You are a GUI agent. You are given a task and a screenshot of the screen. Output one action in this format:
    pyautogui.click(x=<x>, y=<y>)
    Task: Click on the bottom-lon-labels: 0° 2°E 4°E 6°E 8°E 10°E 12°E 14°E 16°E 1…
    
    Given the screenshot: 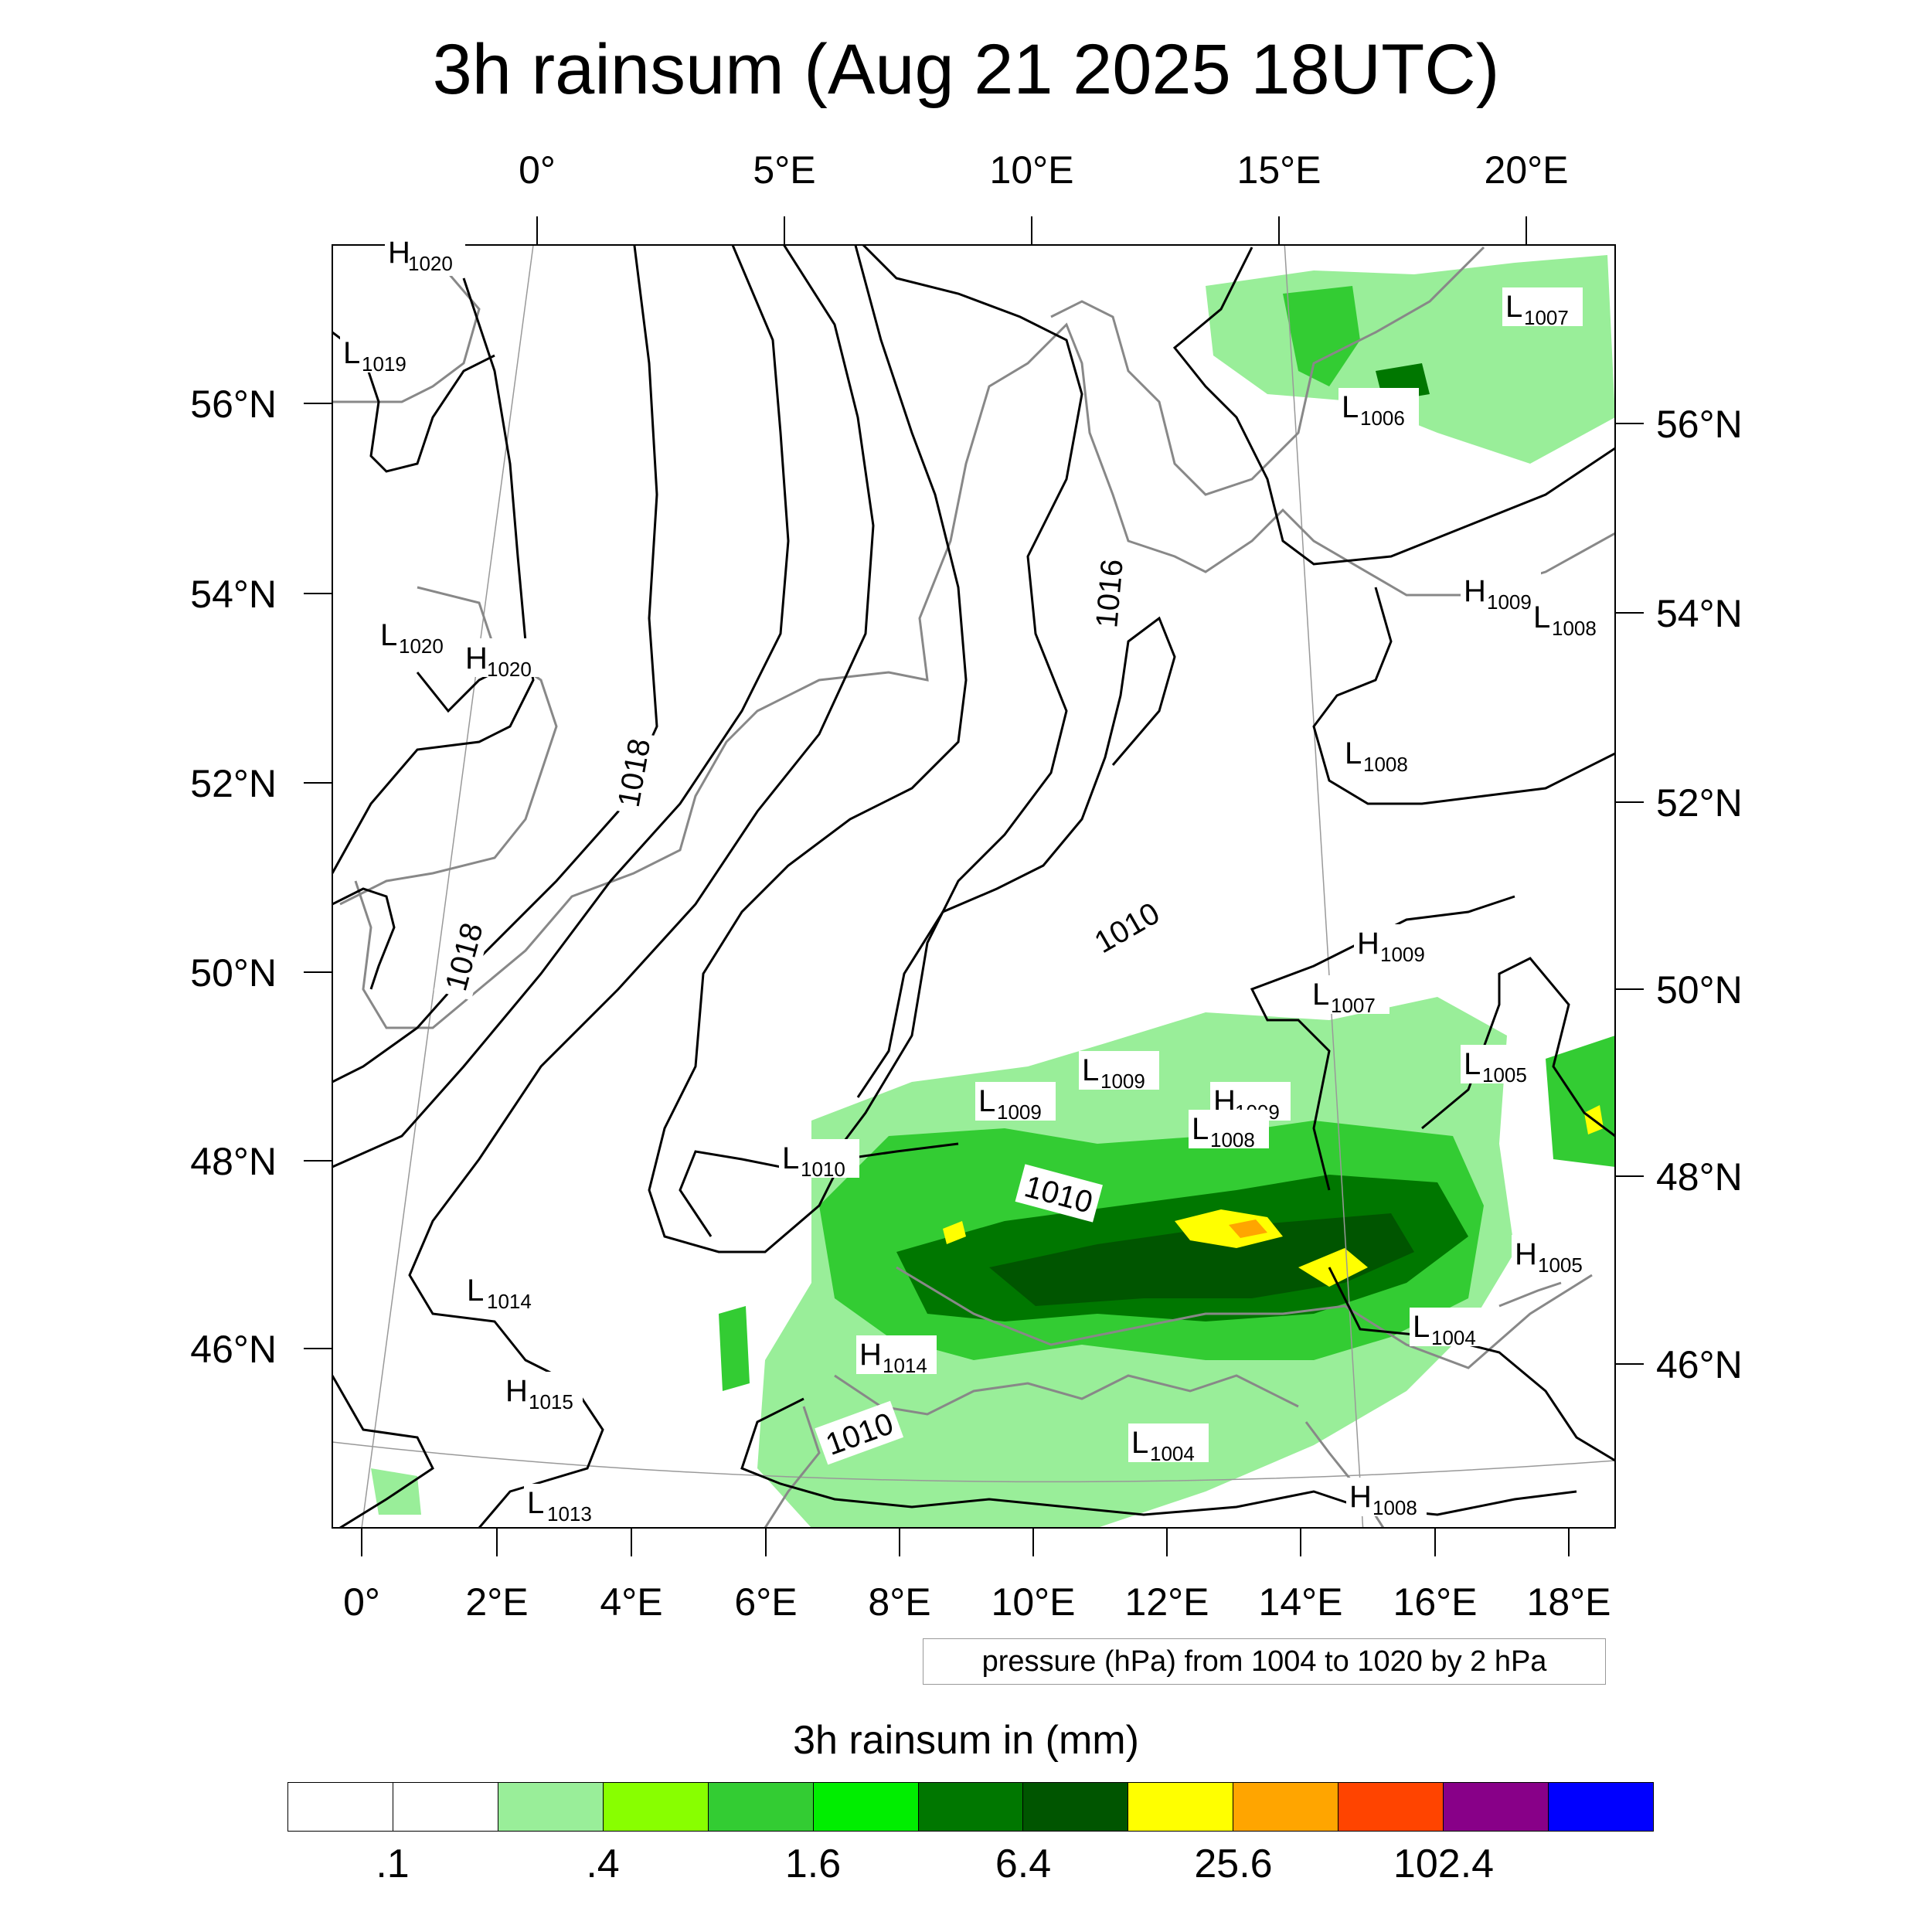 What is the action you would take?
    pyautogui.click(x=977, y=1602)
    